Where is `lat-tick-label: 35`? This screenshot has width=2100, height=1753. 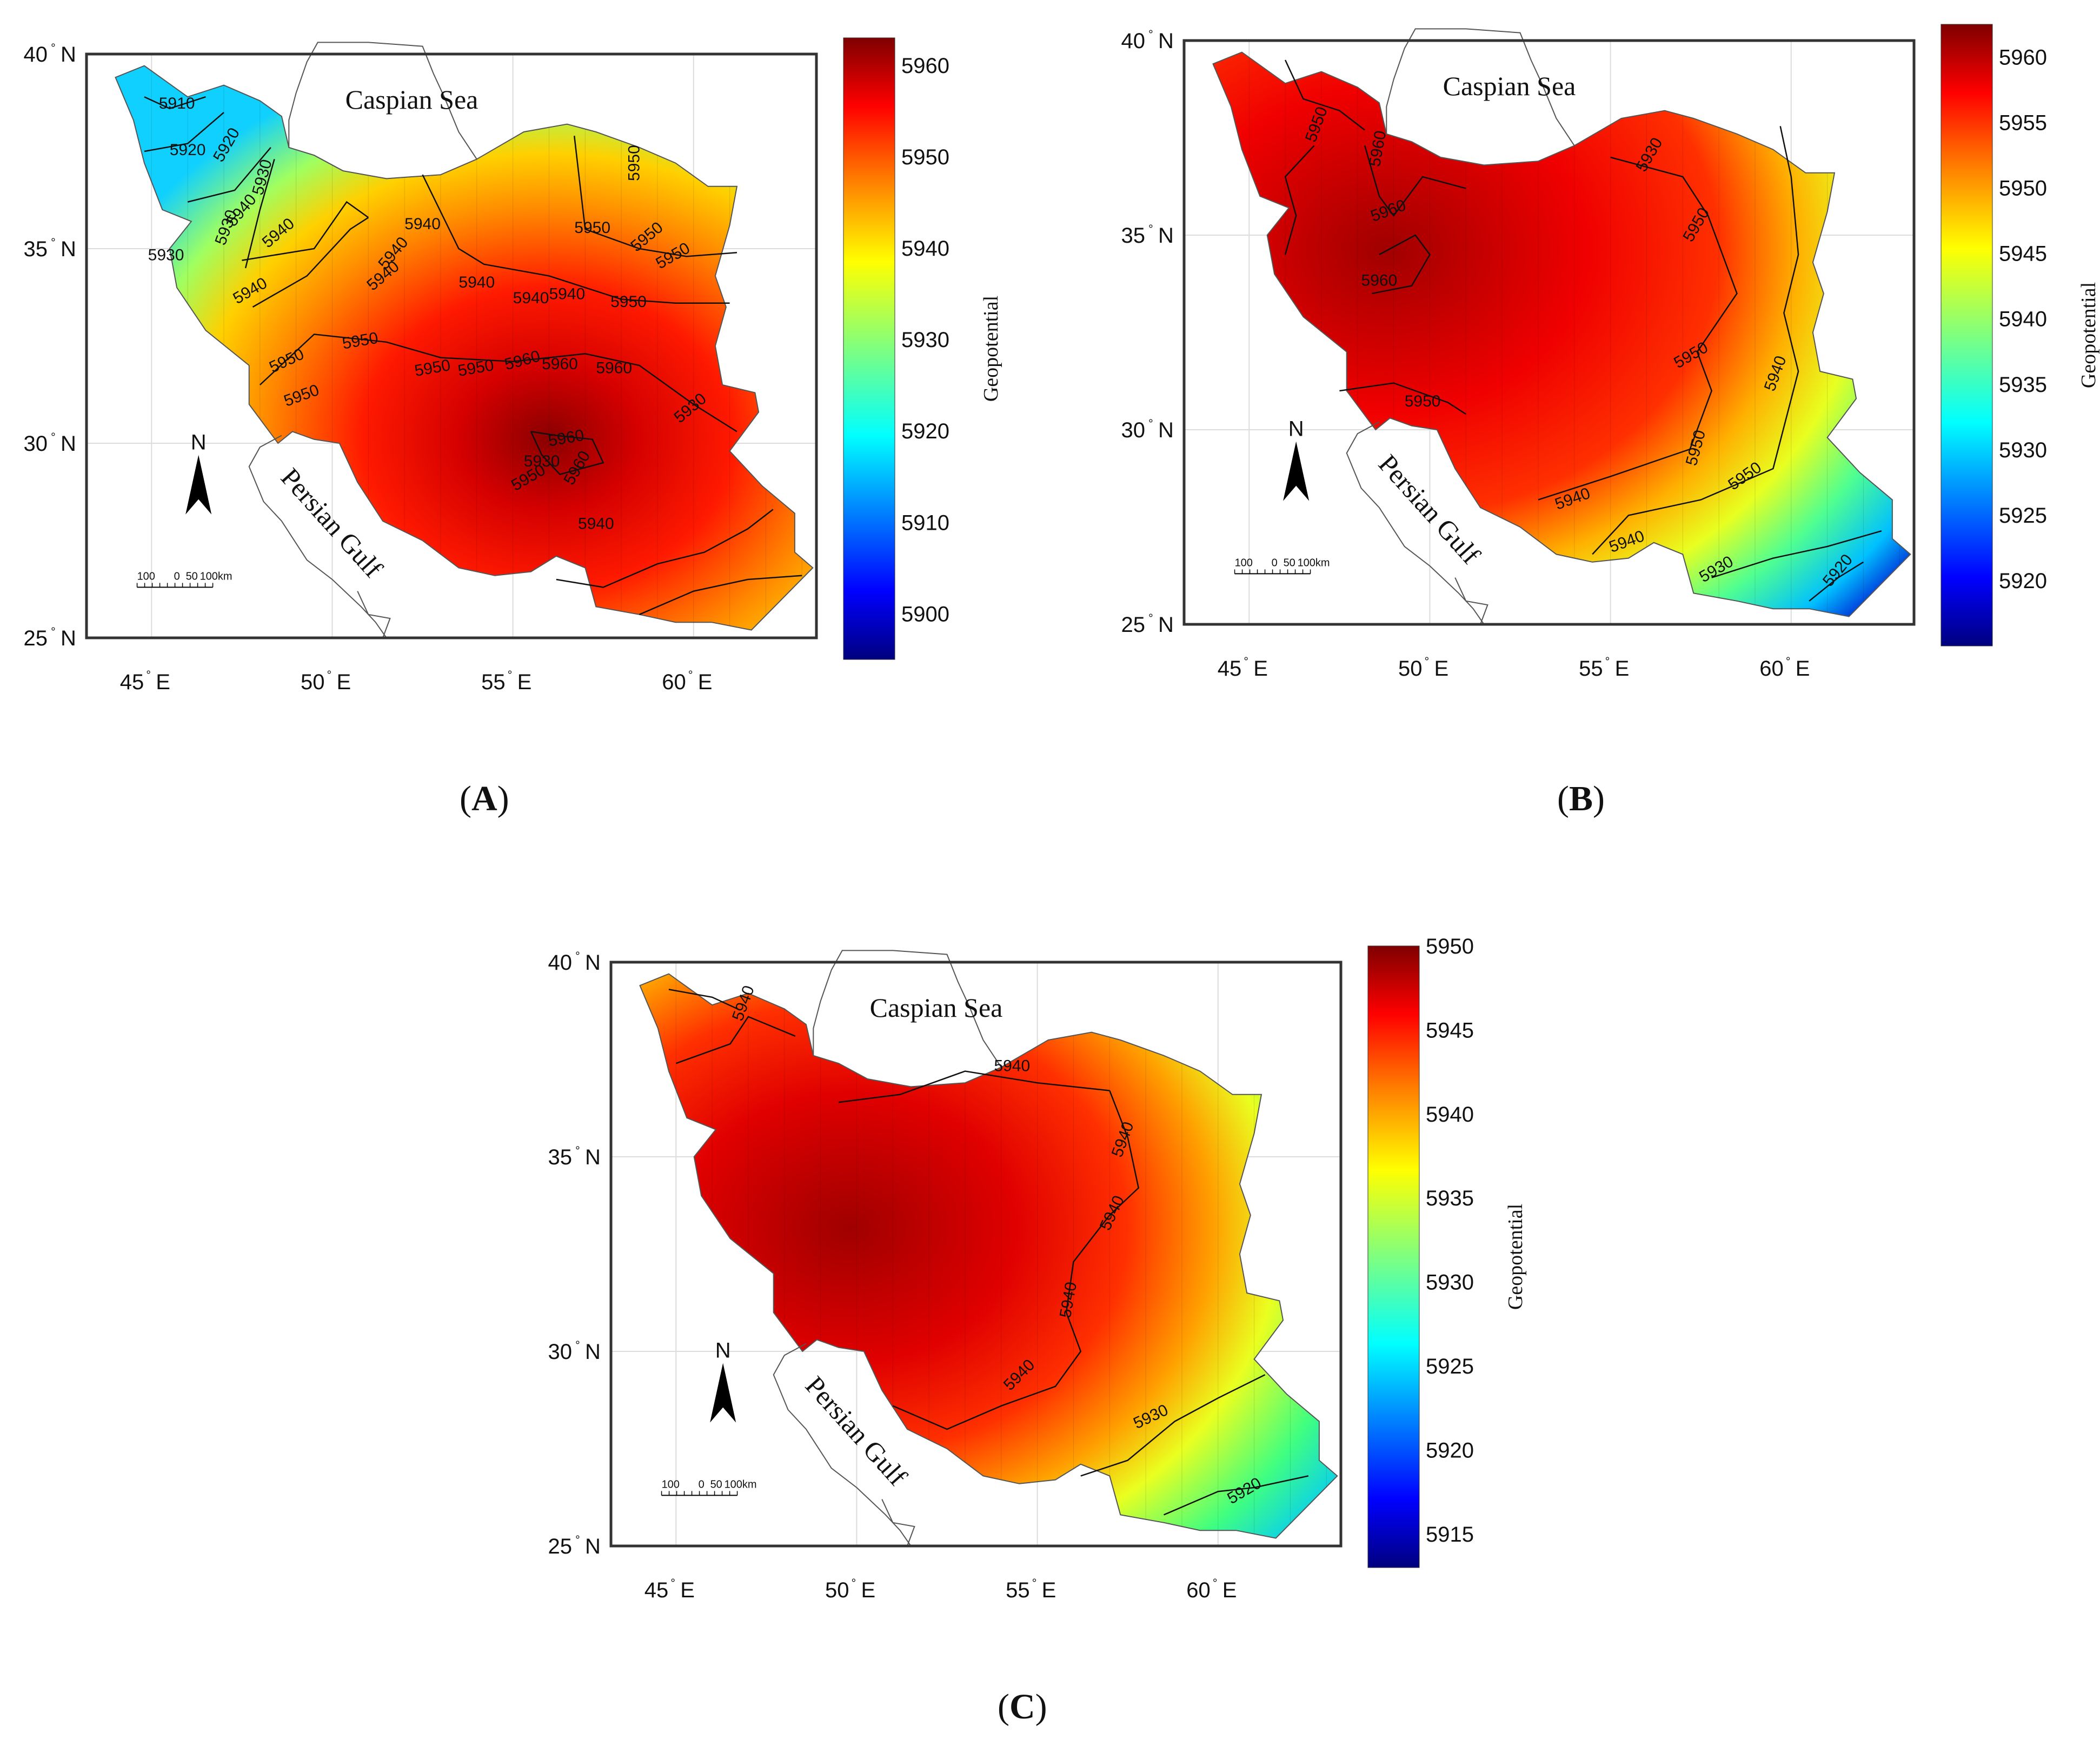 lat-tick-label: 35 is located at coordinates (1134, 236).